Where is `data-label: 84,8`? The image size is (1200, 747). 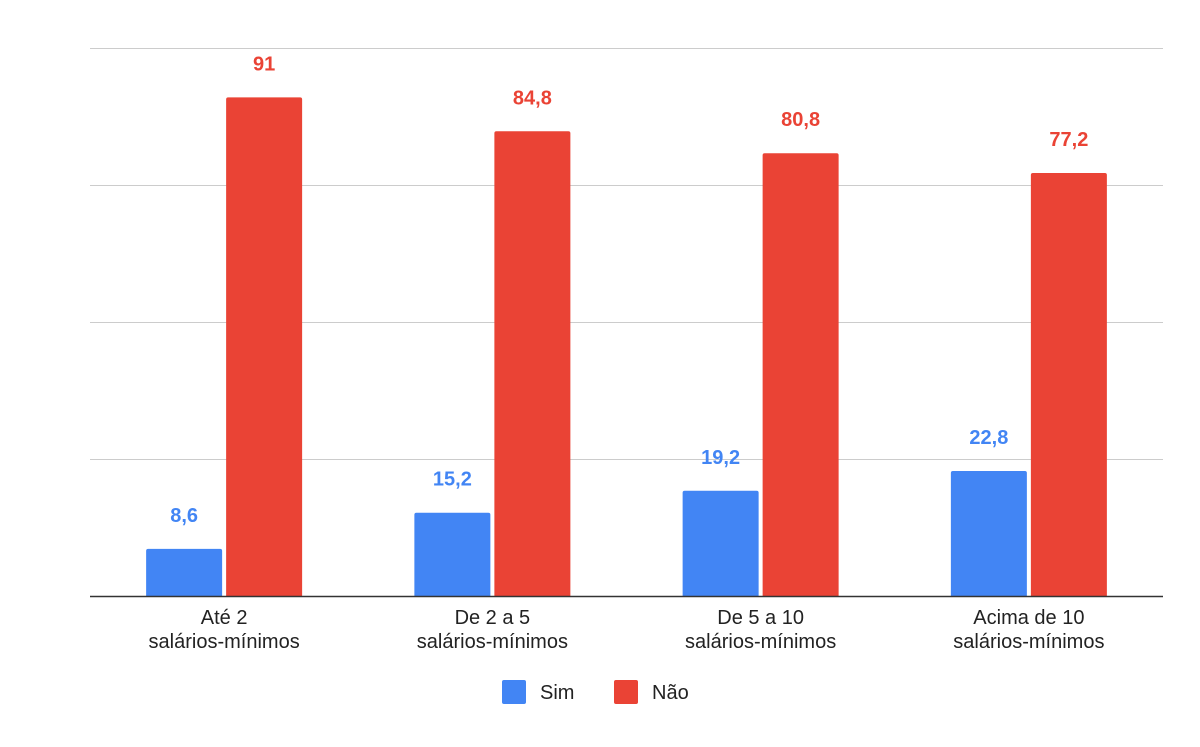
data-label: 84,8 is located at coordinates (532, 98).